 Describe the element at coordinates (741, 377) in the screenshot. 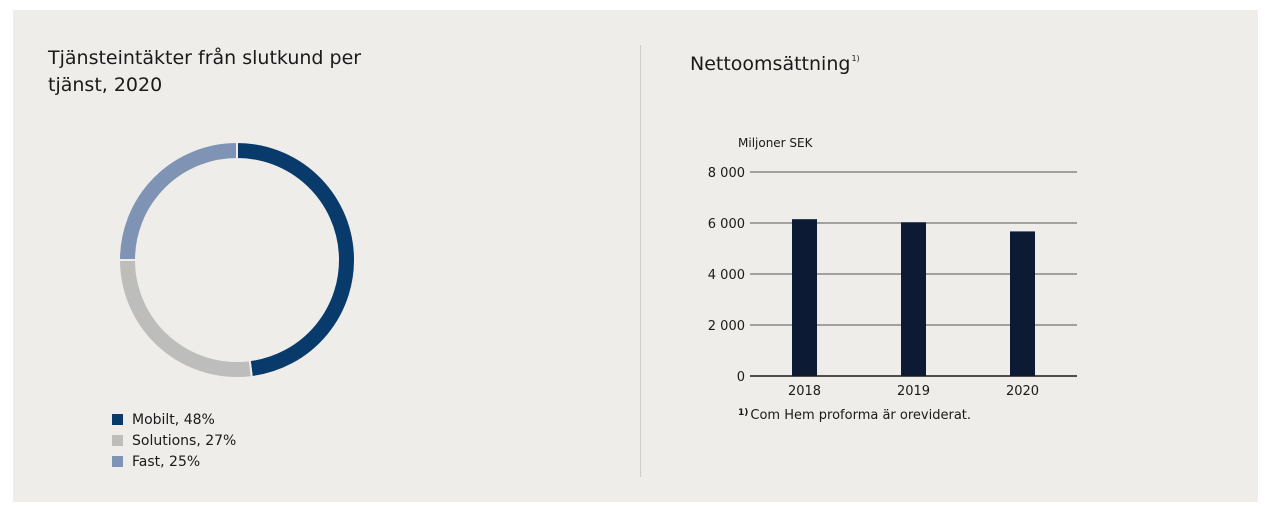

I see `y-tick-label: 0` at that location.